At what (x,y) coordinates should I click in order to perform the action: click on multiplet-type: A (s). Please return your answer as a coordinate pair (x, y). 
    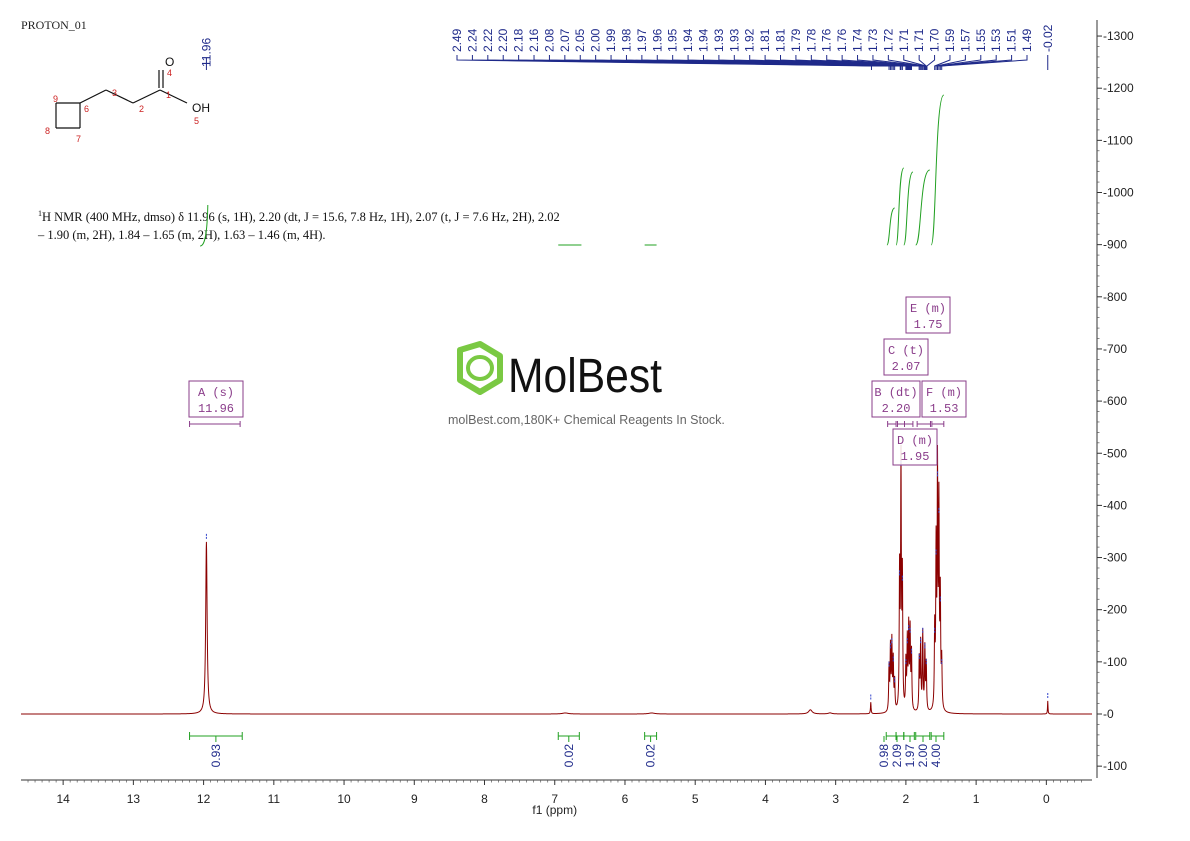
    Looking at the image, I should click on (216, 393).